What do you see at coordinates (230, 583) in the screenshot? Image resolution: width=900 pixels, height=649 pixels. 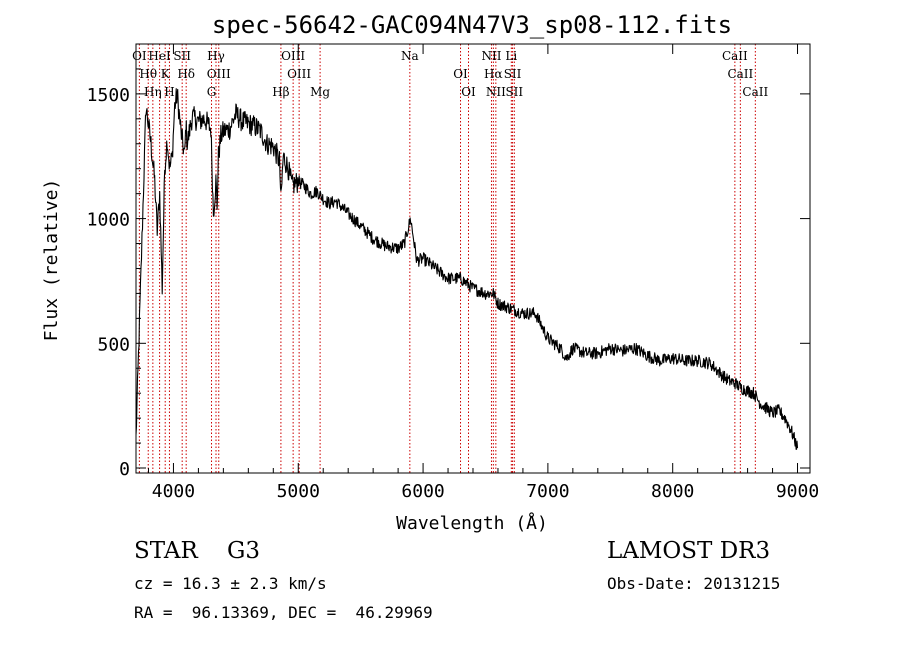 I see `redshift-velocity: cz = 16.3 ± 2.3 km/s` at bounding box center [230, 583].